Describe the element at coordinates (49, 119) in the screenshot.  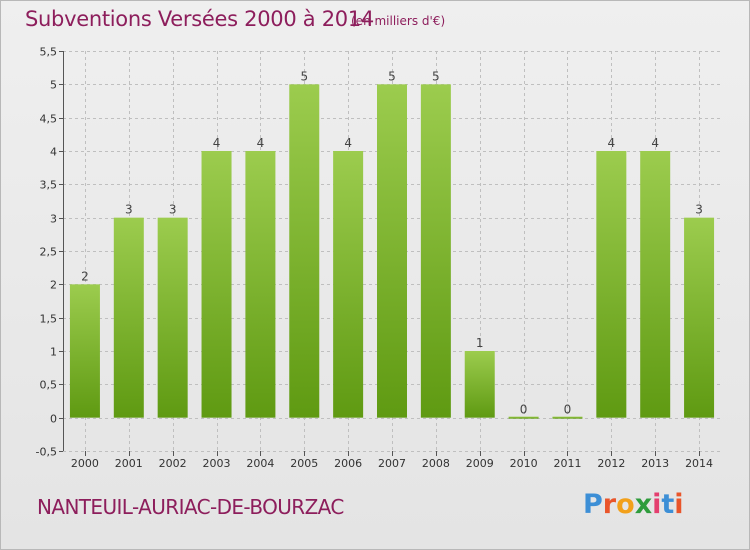
I see `y-tick-label: 4,5` at that location.